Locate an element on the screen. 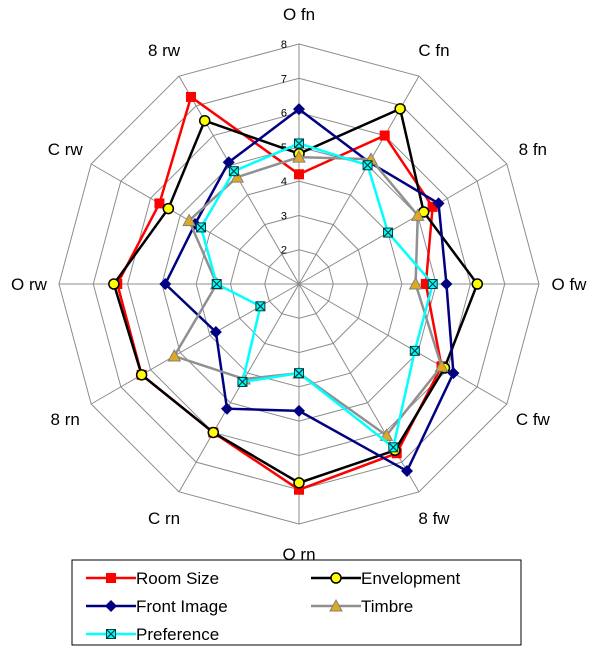  tick-label: 4 is located at coordinates (284, 182).